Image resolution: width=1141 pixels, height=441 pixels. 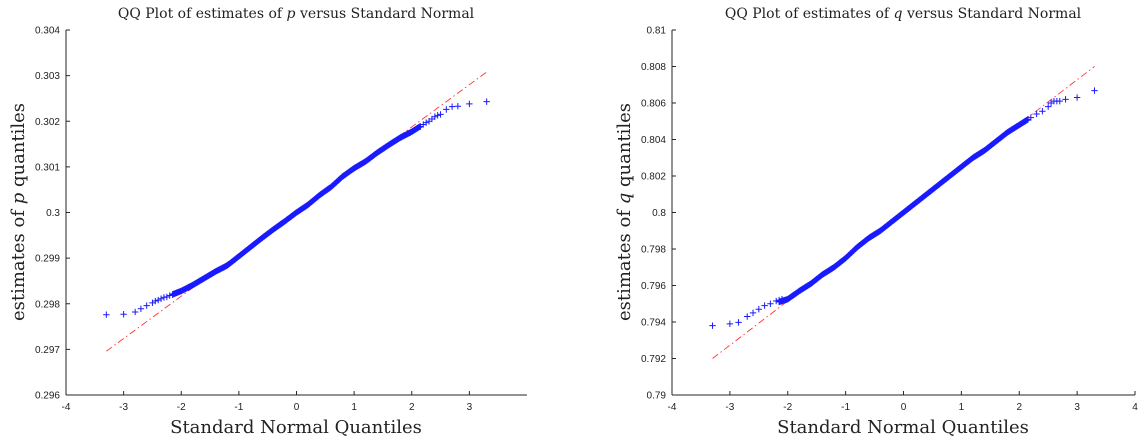 What do you see at coordinates (653, 140) in the screenshot?
I see `y-tick-label: 0.804` at bounding box center [653, 140].